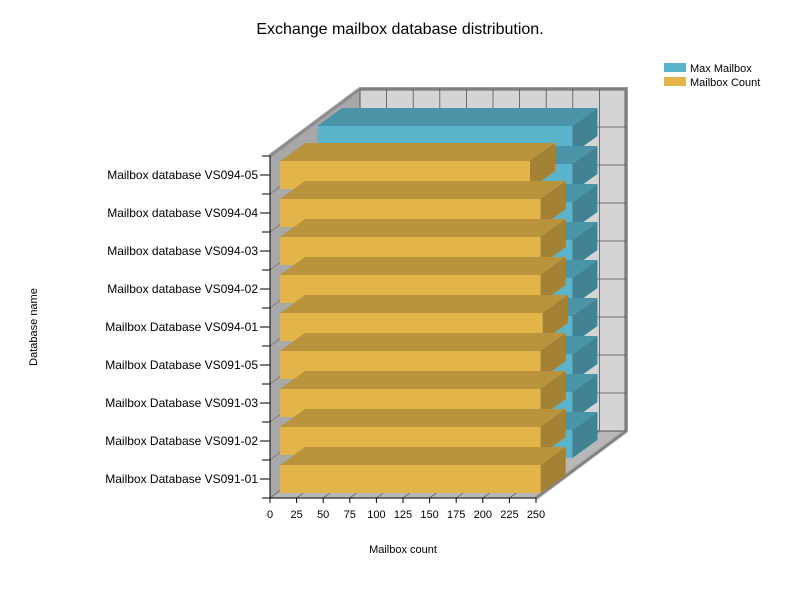  Describe the element at coordinates (725, 83) in the screenshot. I see `legend-label-mailbox-count: Mailbox Count` at that location.